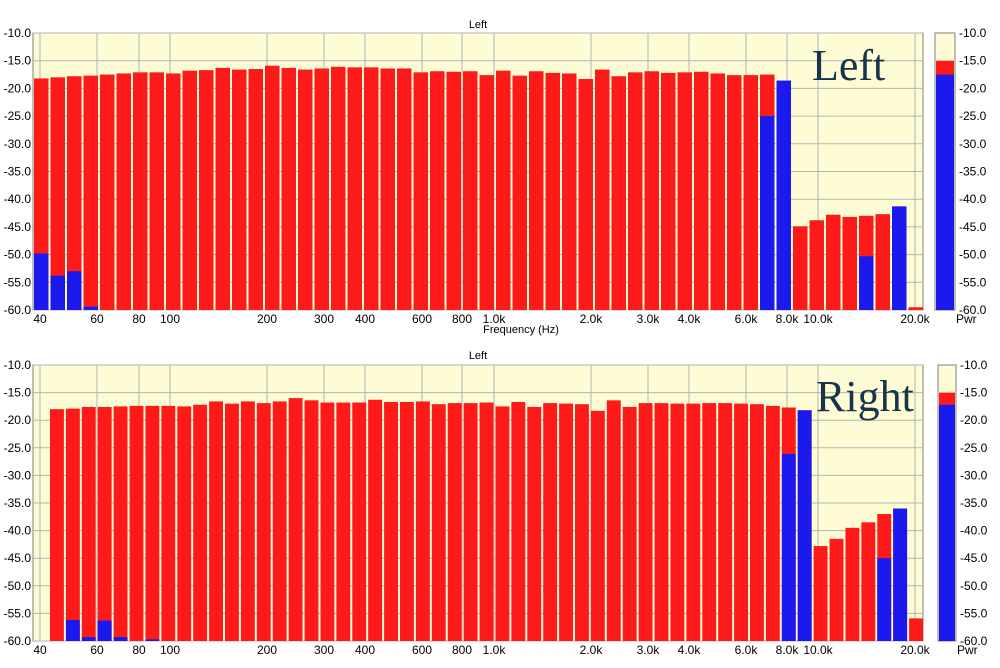 The image size is (1000, 668). Describe the element at coordinates (422, 650) in the screenshot. I see `x-tick-label: 600` at that location.